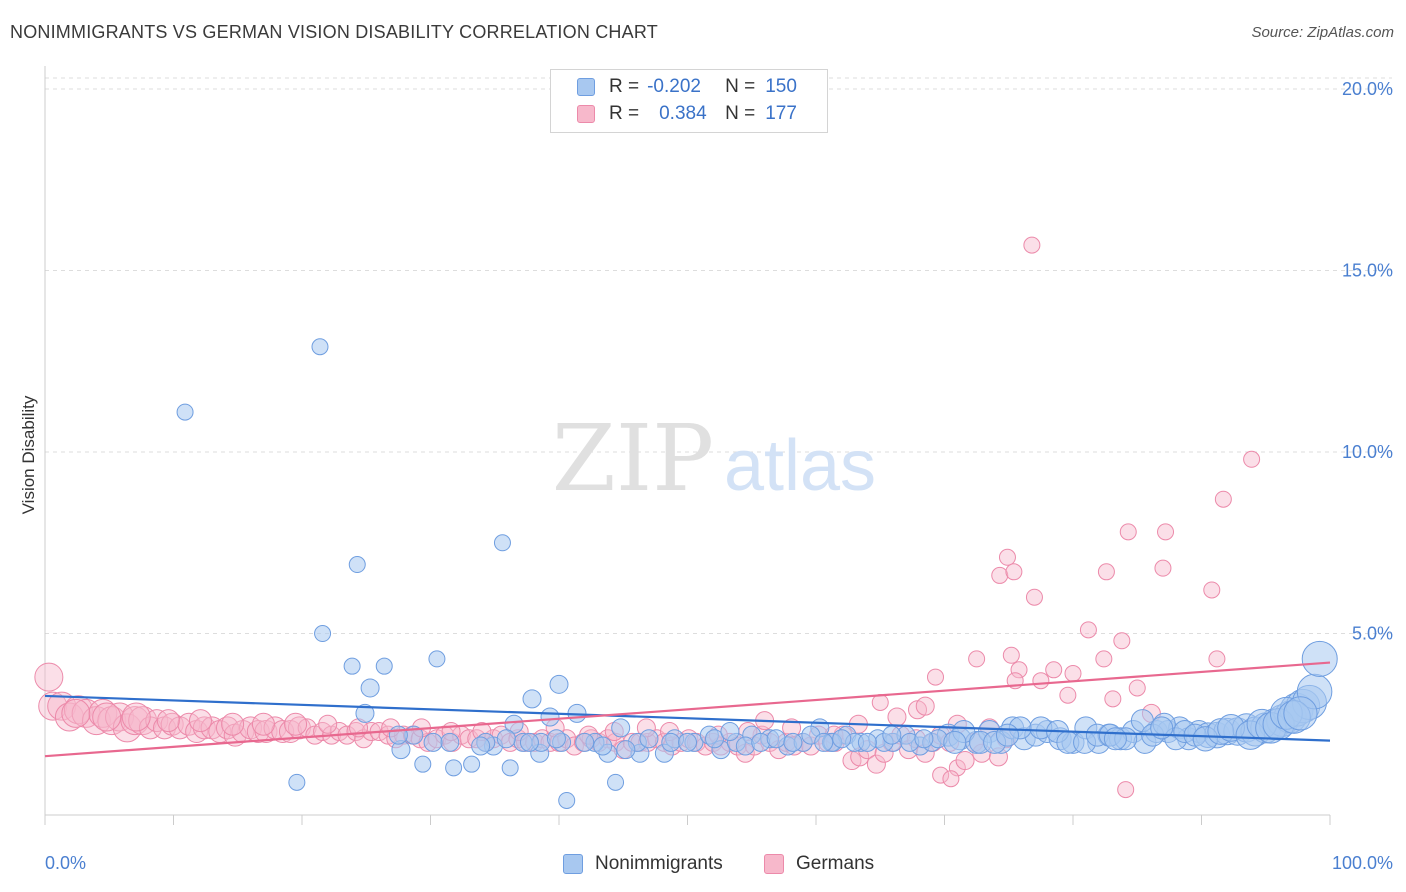 The image size is (1406, 892). What do you see at coordinates (586, 87) in the screenshot?
I see `legend-swatch-blue` at bounding box center [586, 87].